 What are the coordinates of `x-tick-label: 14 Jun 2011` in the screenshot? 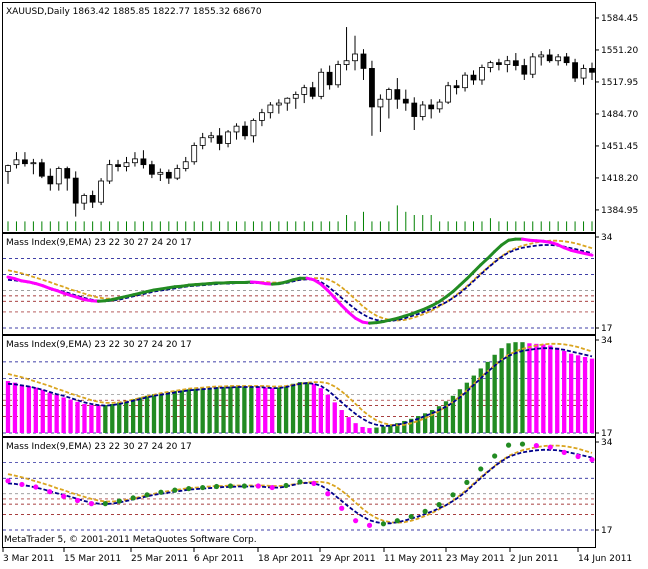 It's located at (605, 559).